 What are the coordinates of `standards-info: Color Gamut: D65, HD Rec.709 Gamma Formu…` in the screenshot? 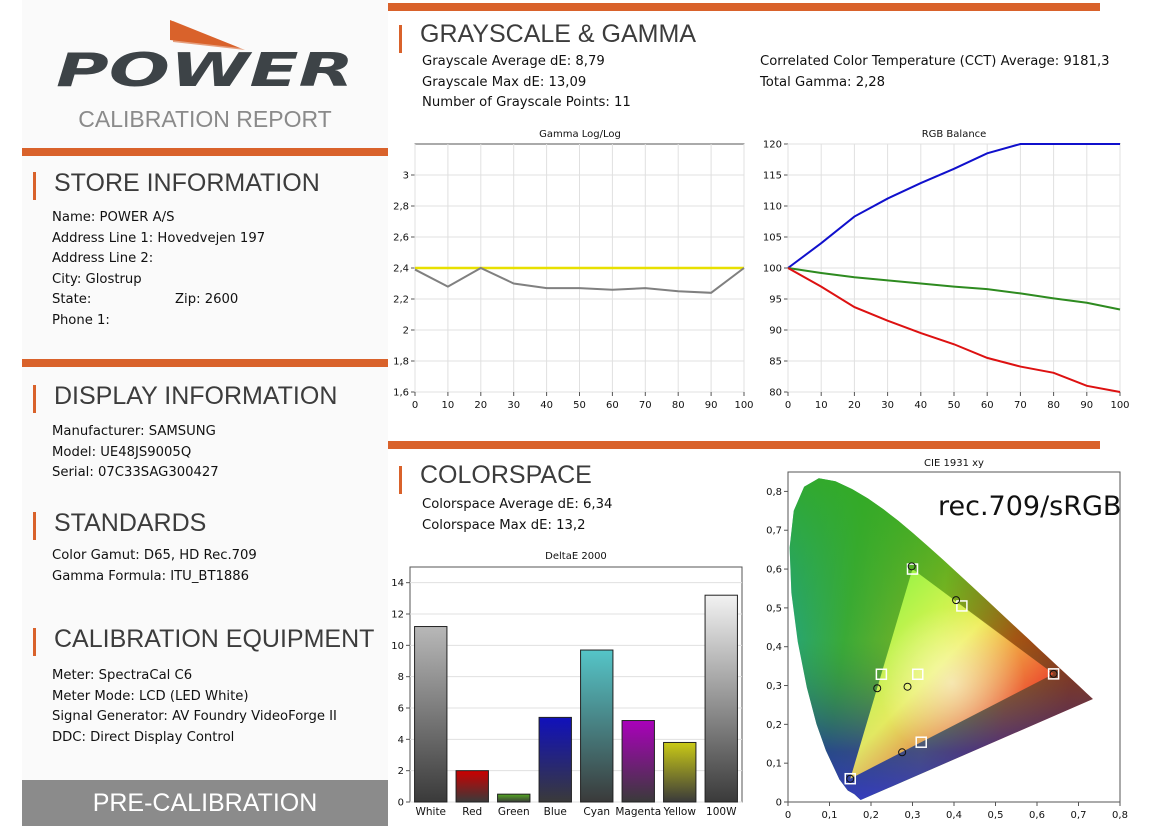 It's located at (154, 566).